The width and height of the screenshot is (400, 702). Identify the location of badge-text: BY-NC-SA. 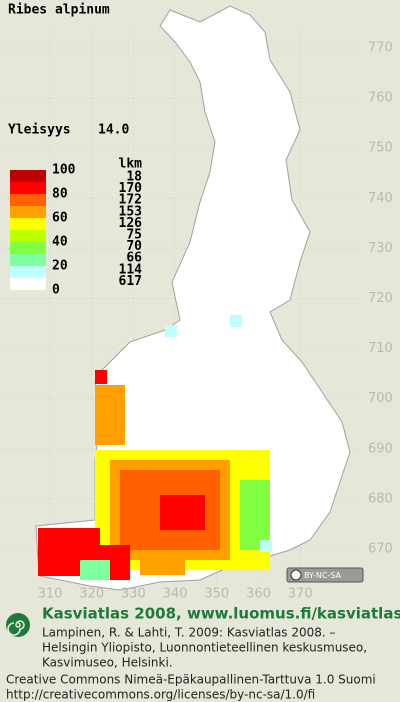
(323, 575).